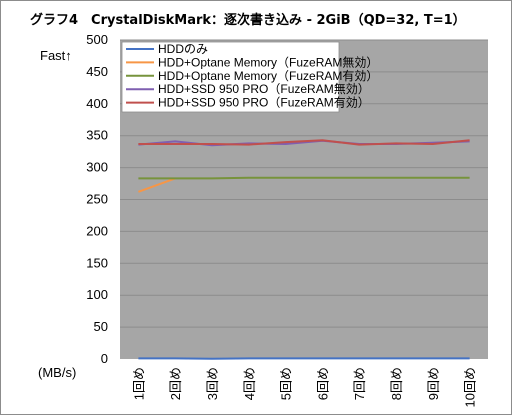 The image size is (512, 415). I want to click on x-tick-label: 5回め, so click(286, 383).